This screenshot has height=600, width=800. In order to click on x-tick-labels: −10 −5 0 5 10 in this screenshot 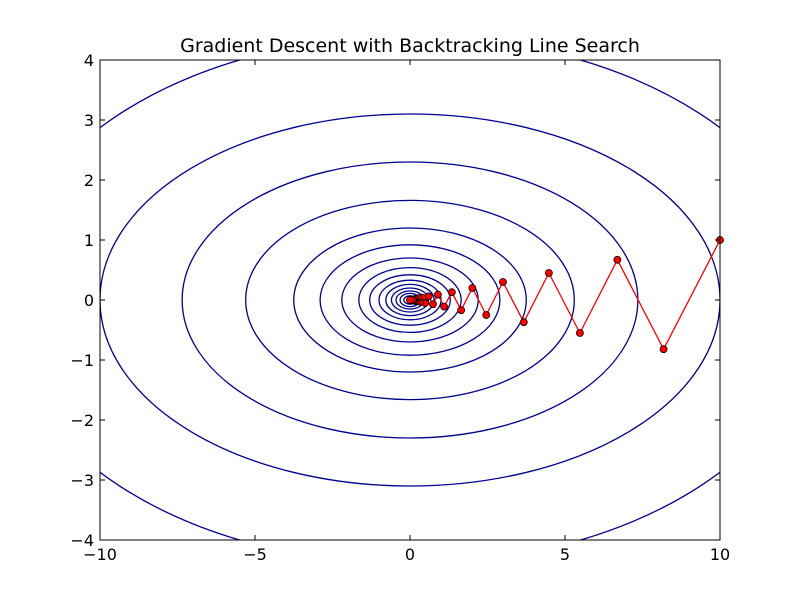, I will do `click(406, 554)`.